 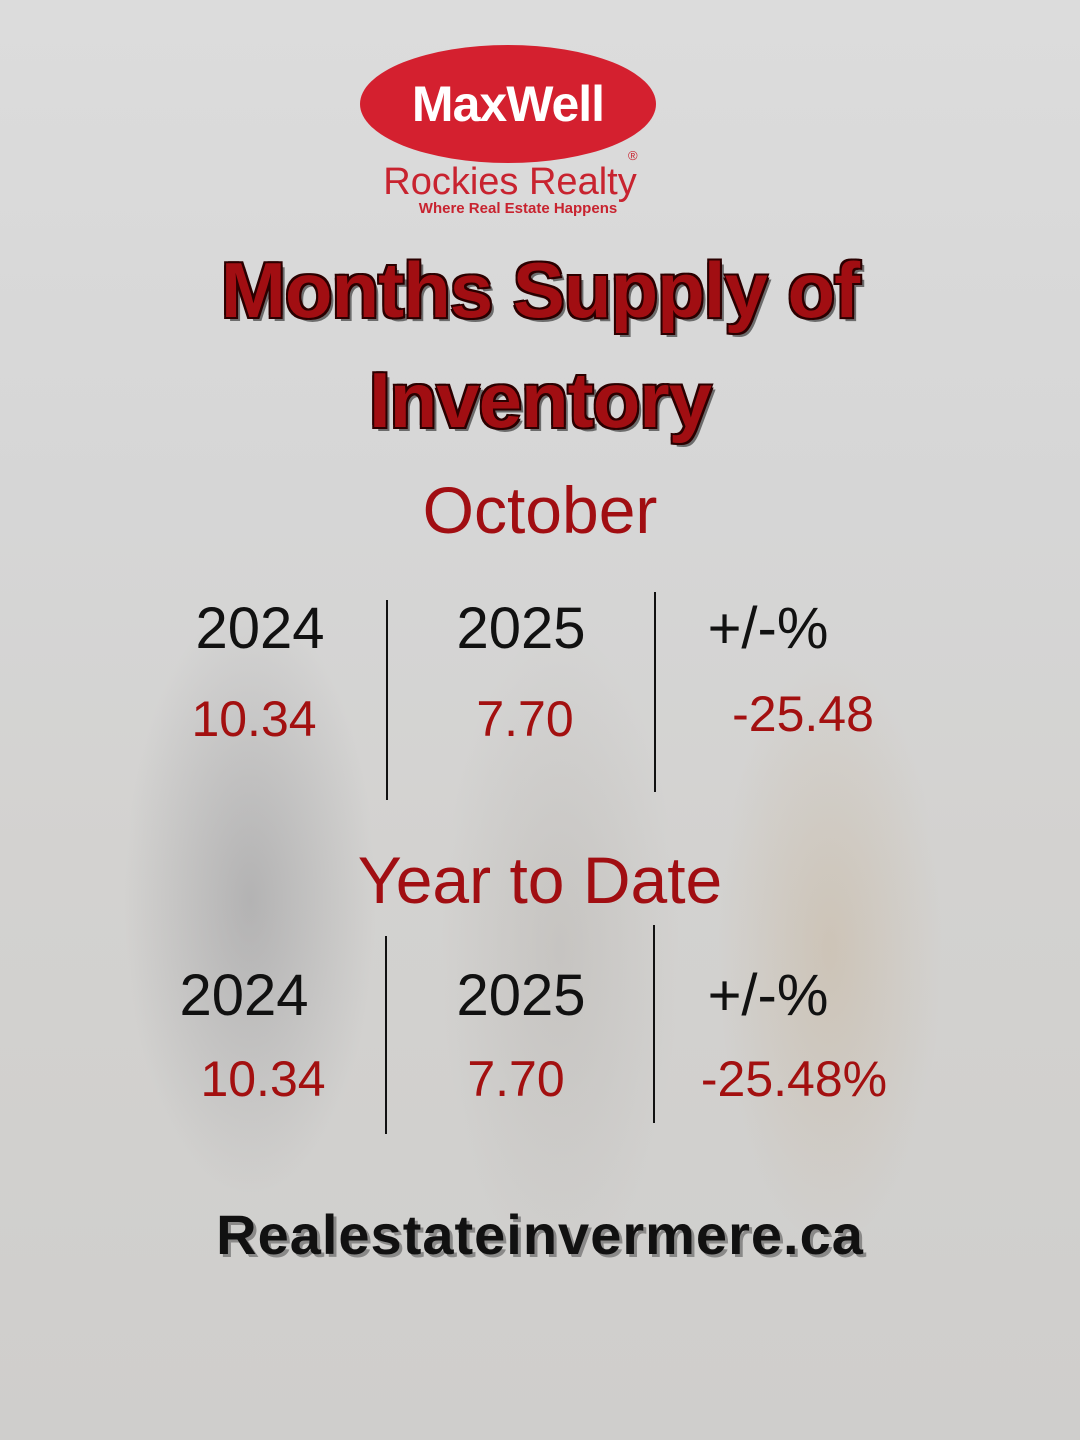 What do you see at coordinates (540, 1234) in the screenshot?
I see `website-url: Realestateinvermere.ca` at bounding box center [540, 1234].